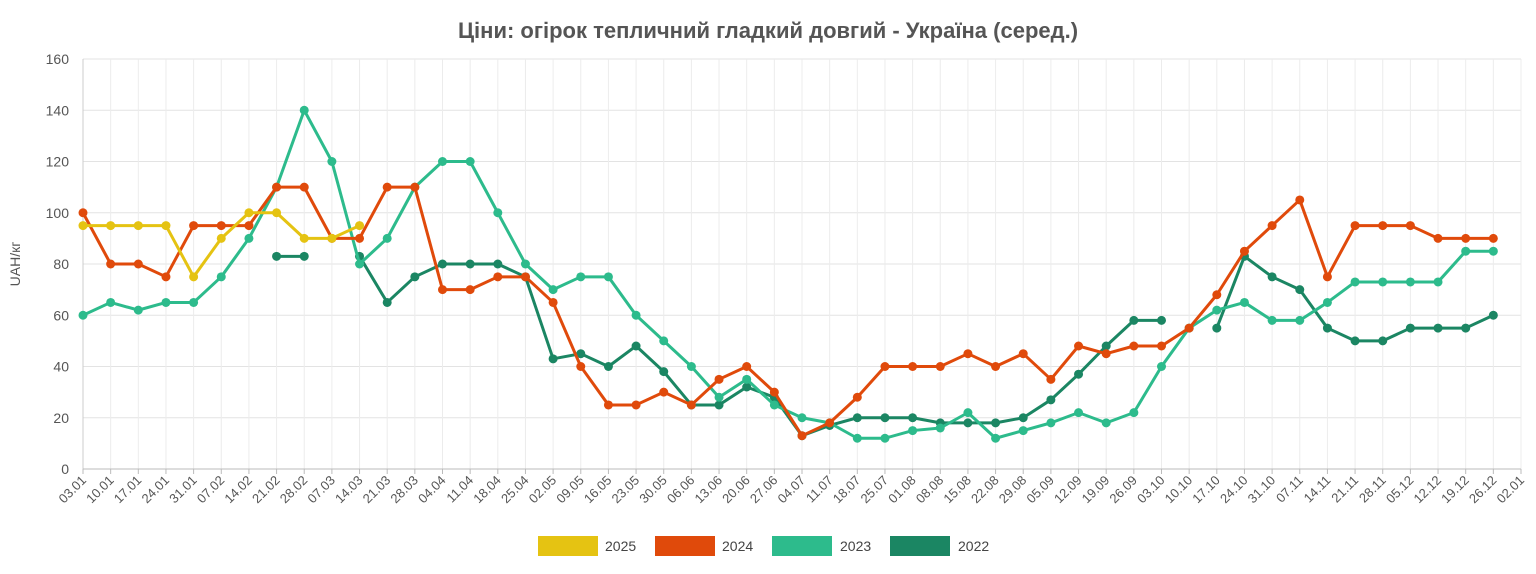  I want to click on legend-item-2024: 2024, so click(704, 546).